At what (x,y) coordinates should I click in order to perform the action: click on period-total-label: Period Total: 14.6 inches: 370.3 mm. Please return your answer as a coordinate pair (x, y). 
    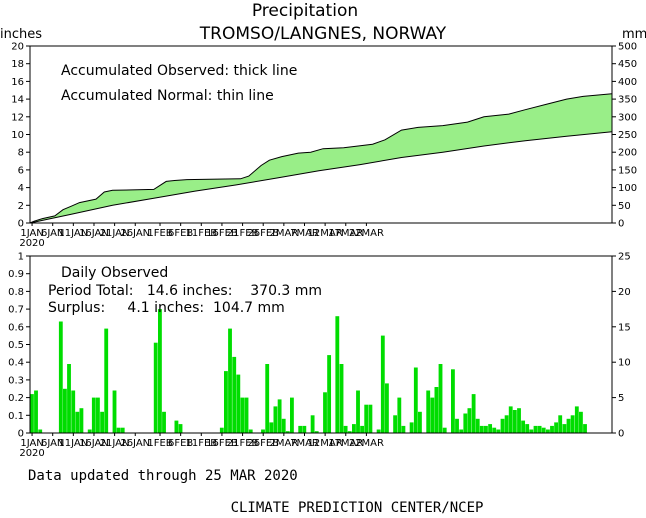
    Looking at the image, I should click on (185, 291).